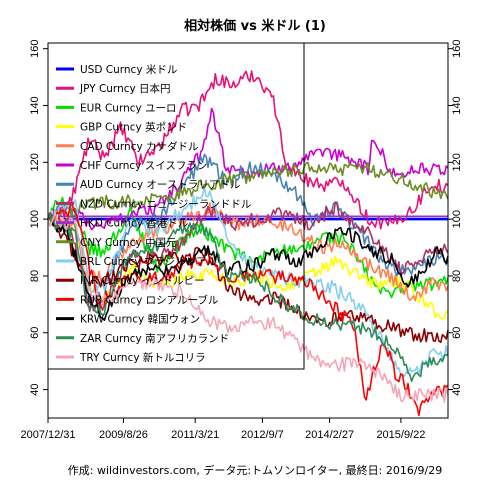 The height and width of the screenshot is (480, 480). Describe the element at coordinates (143, 166) in the screenshot. I see `legend-label: CHF Curncy スイスフラン` at that location.